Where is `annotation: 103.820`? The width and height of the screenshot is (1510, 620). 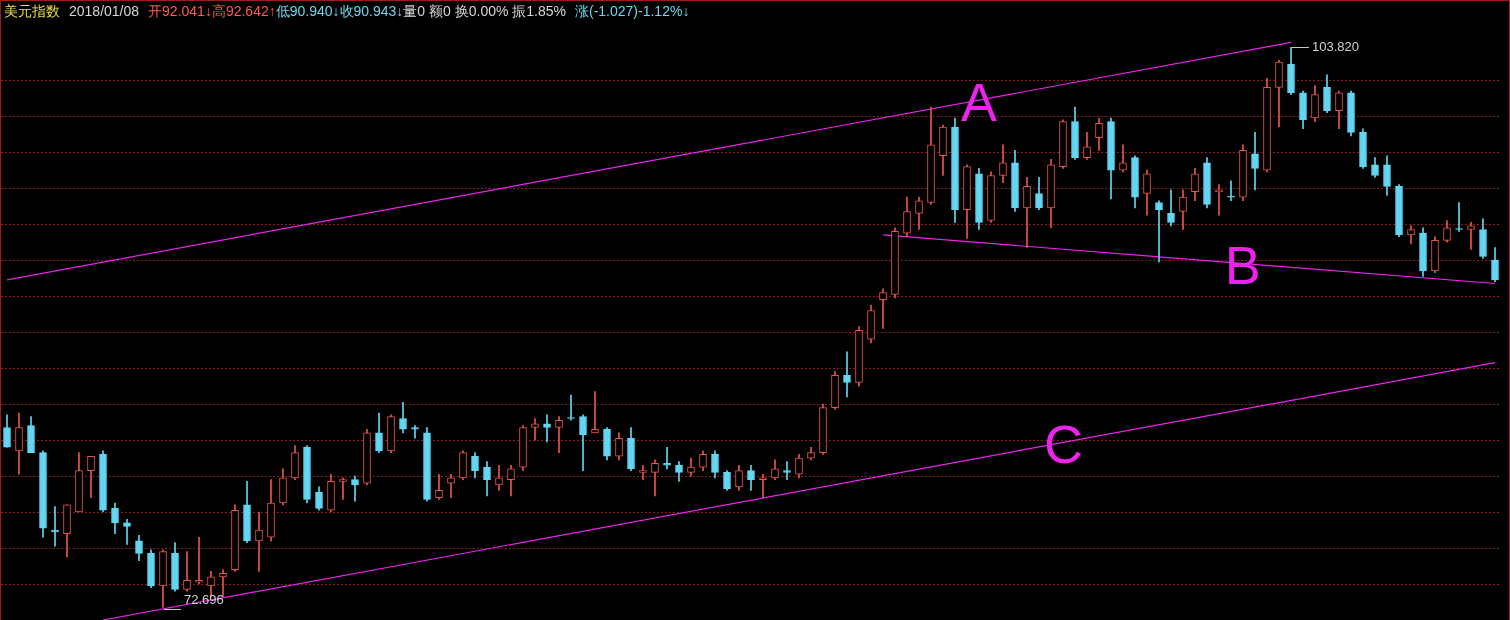
annotation: 103.820 is located at coordinates (1335, 47).